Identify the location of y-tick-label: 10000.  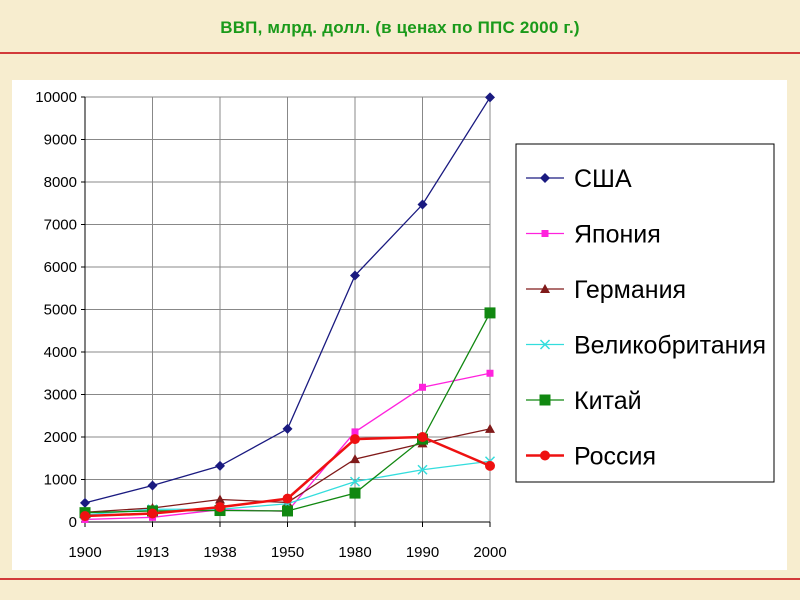
(56, 97).